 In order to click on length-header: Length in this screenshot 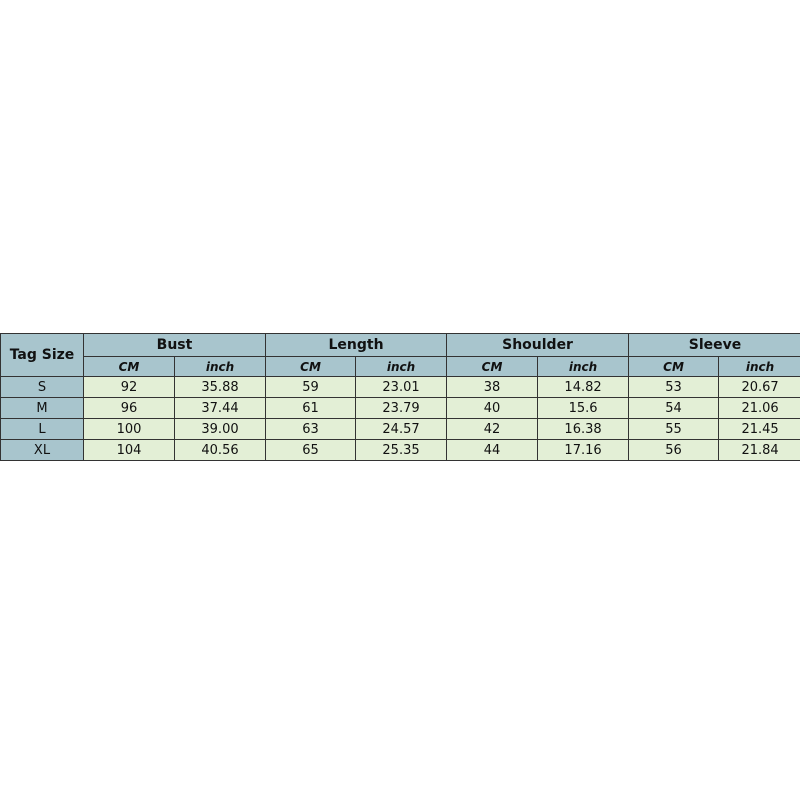, I will do `click(356, 345)`.